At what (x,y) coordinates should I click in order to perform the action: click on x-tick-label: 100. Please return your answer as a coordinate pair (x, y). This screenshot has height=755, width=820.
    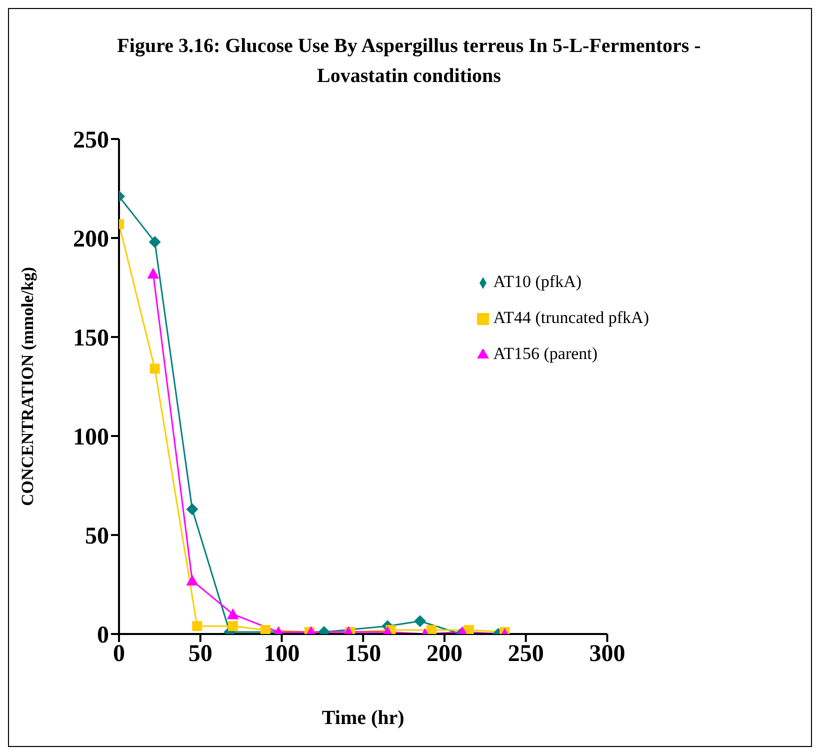
    Looking at the image, I should click on (282, 654).